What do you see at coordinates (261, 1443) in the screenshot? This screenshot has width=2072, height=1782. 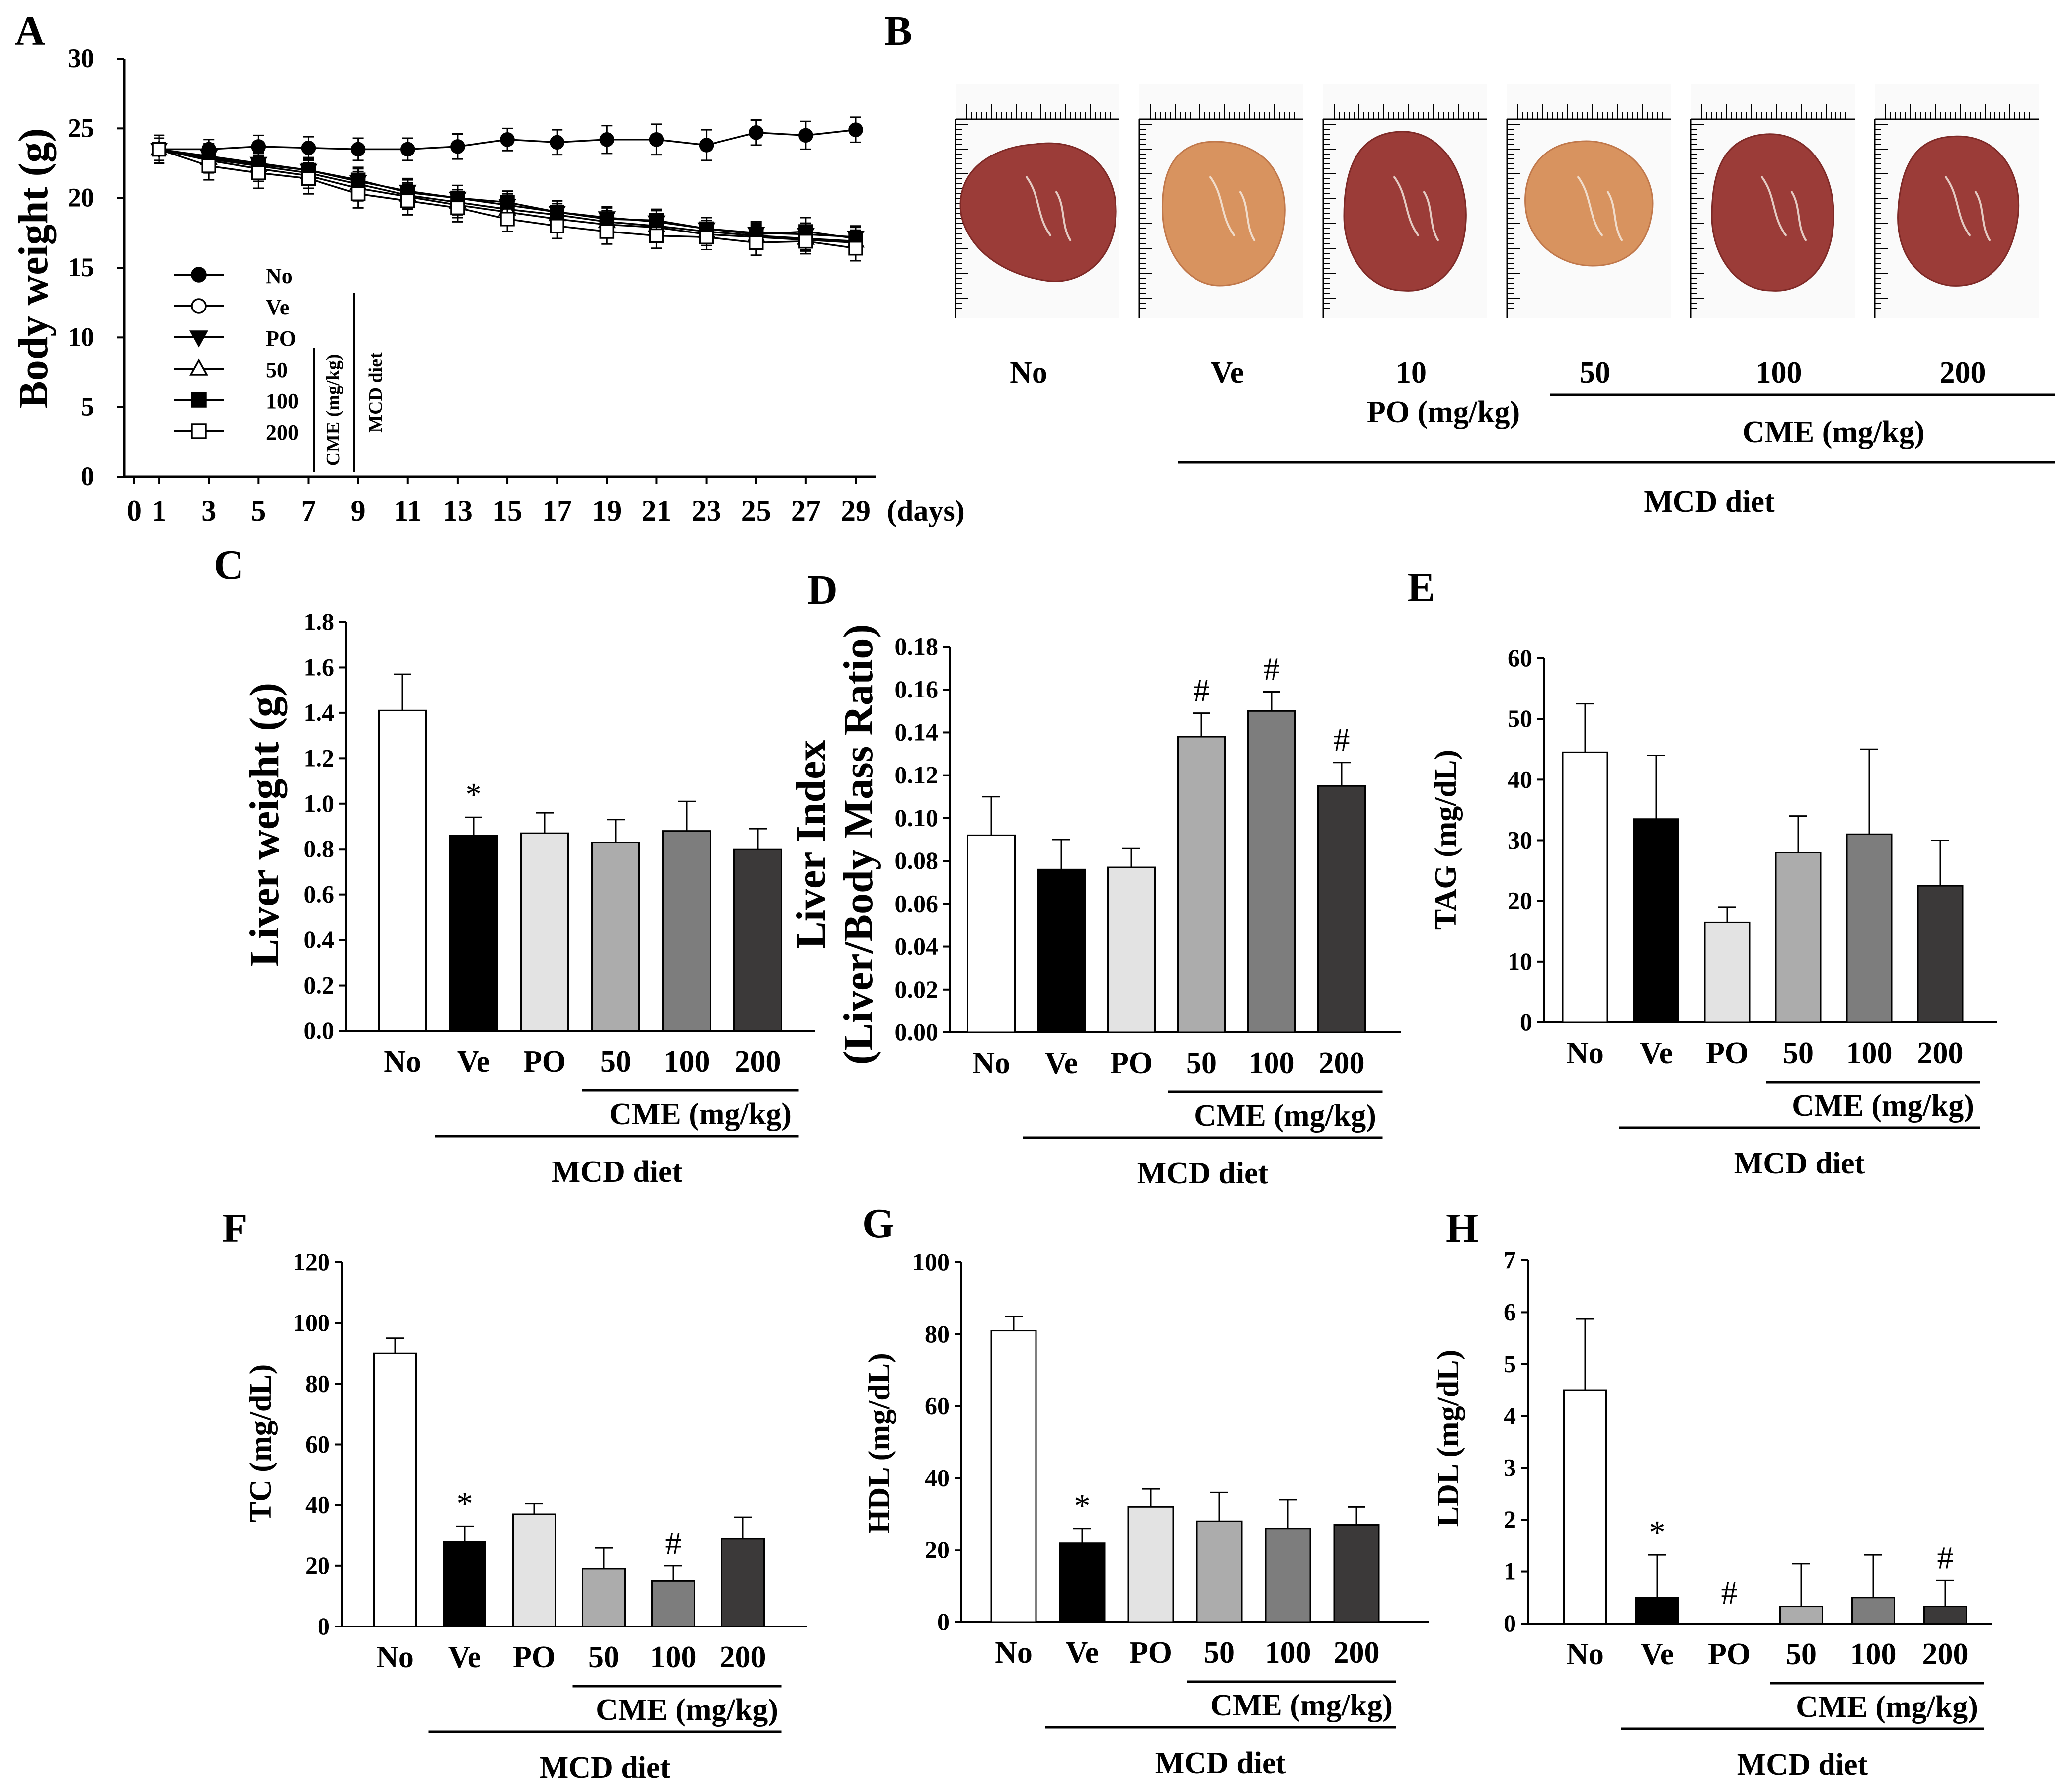 I see `y-axis-title: TC (mg/dL)` at bounding box center [261, 1443].